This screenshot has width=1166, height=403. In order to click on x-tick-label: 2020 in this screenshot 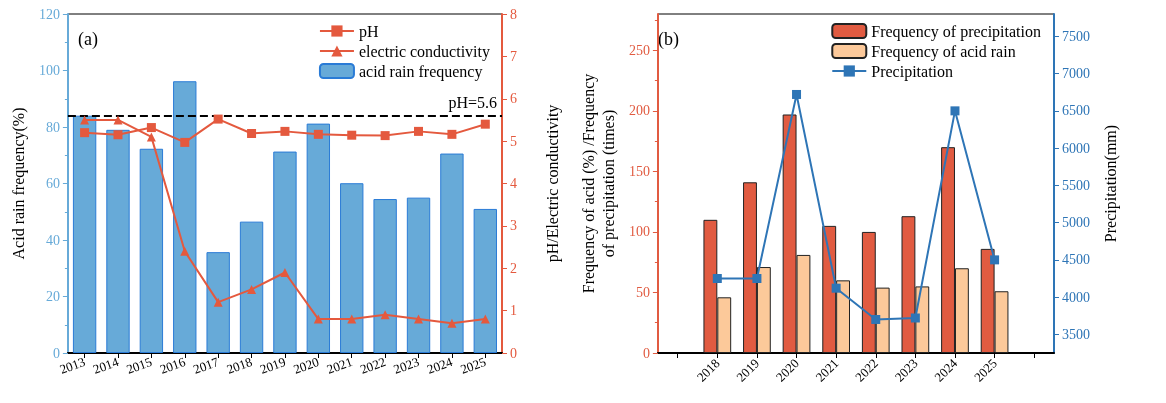, I will do `click(306, 365)`.